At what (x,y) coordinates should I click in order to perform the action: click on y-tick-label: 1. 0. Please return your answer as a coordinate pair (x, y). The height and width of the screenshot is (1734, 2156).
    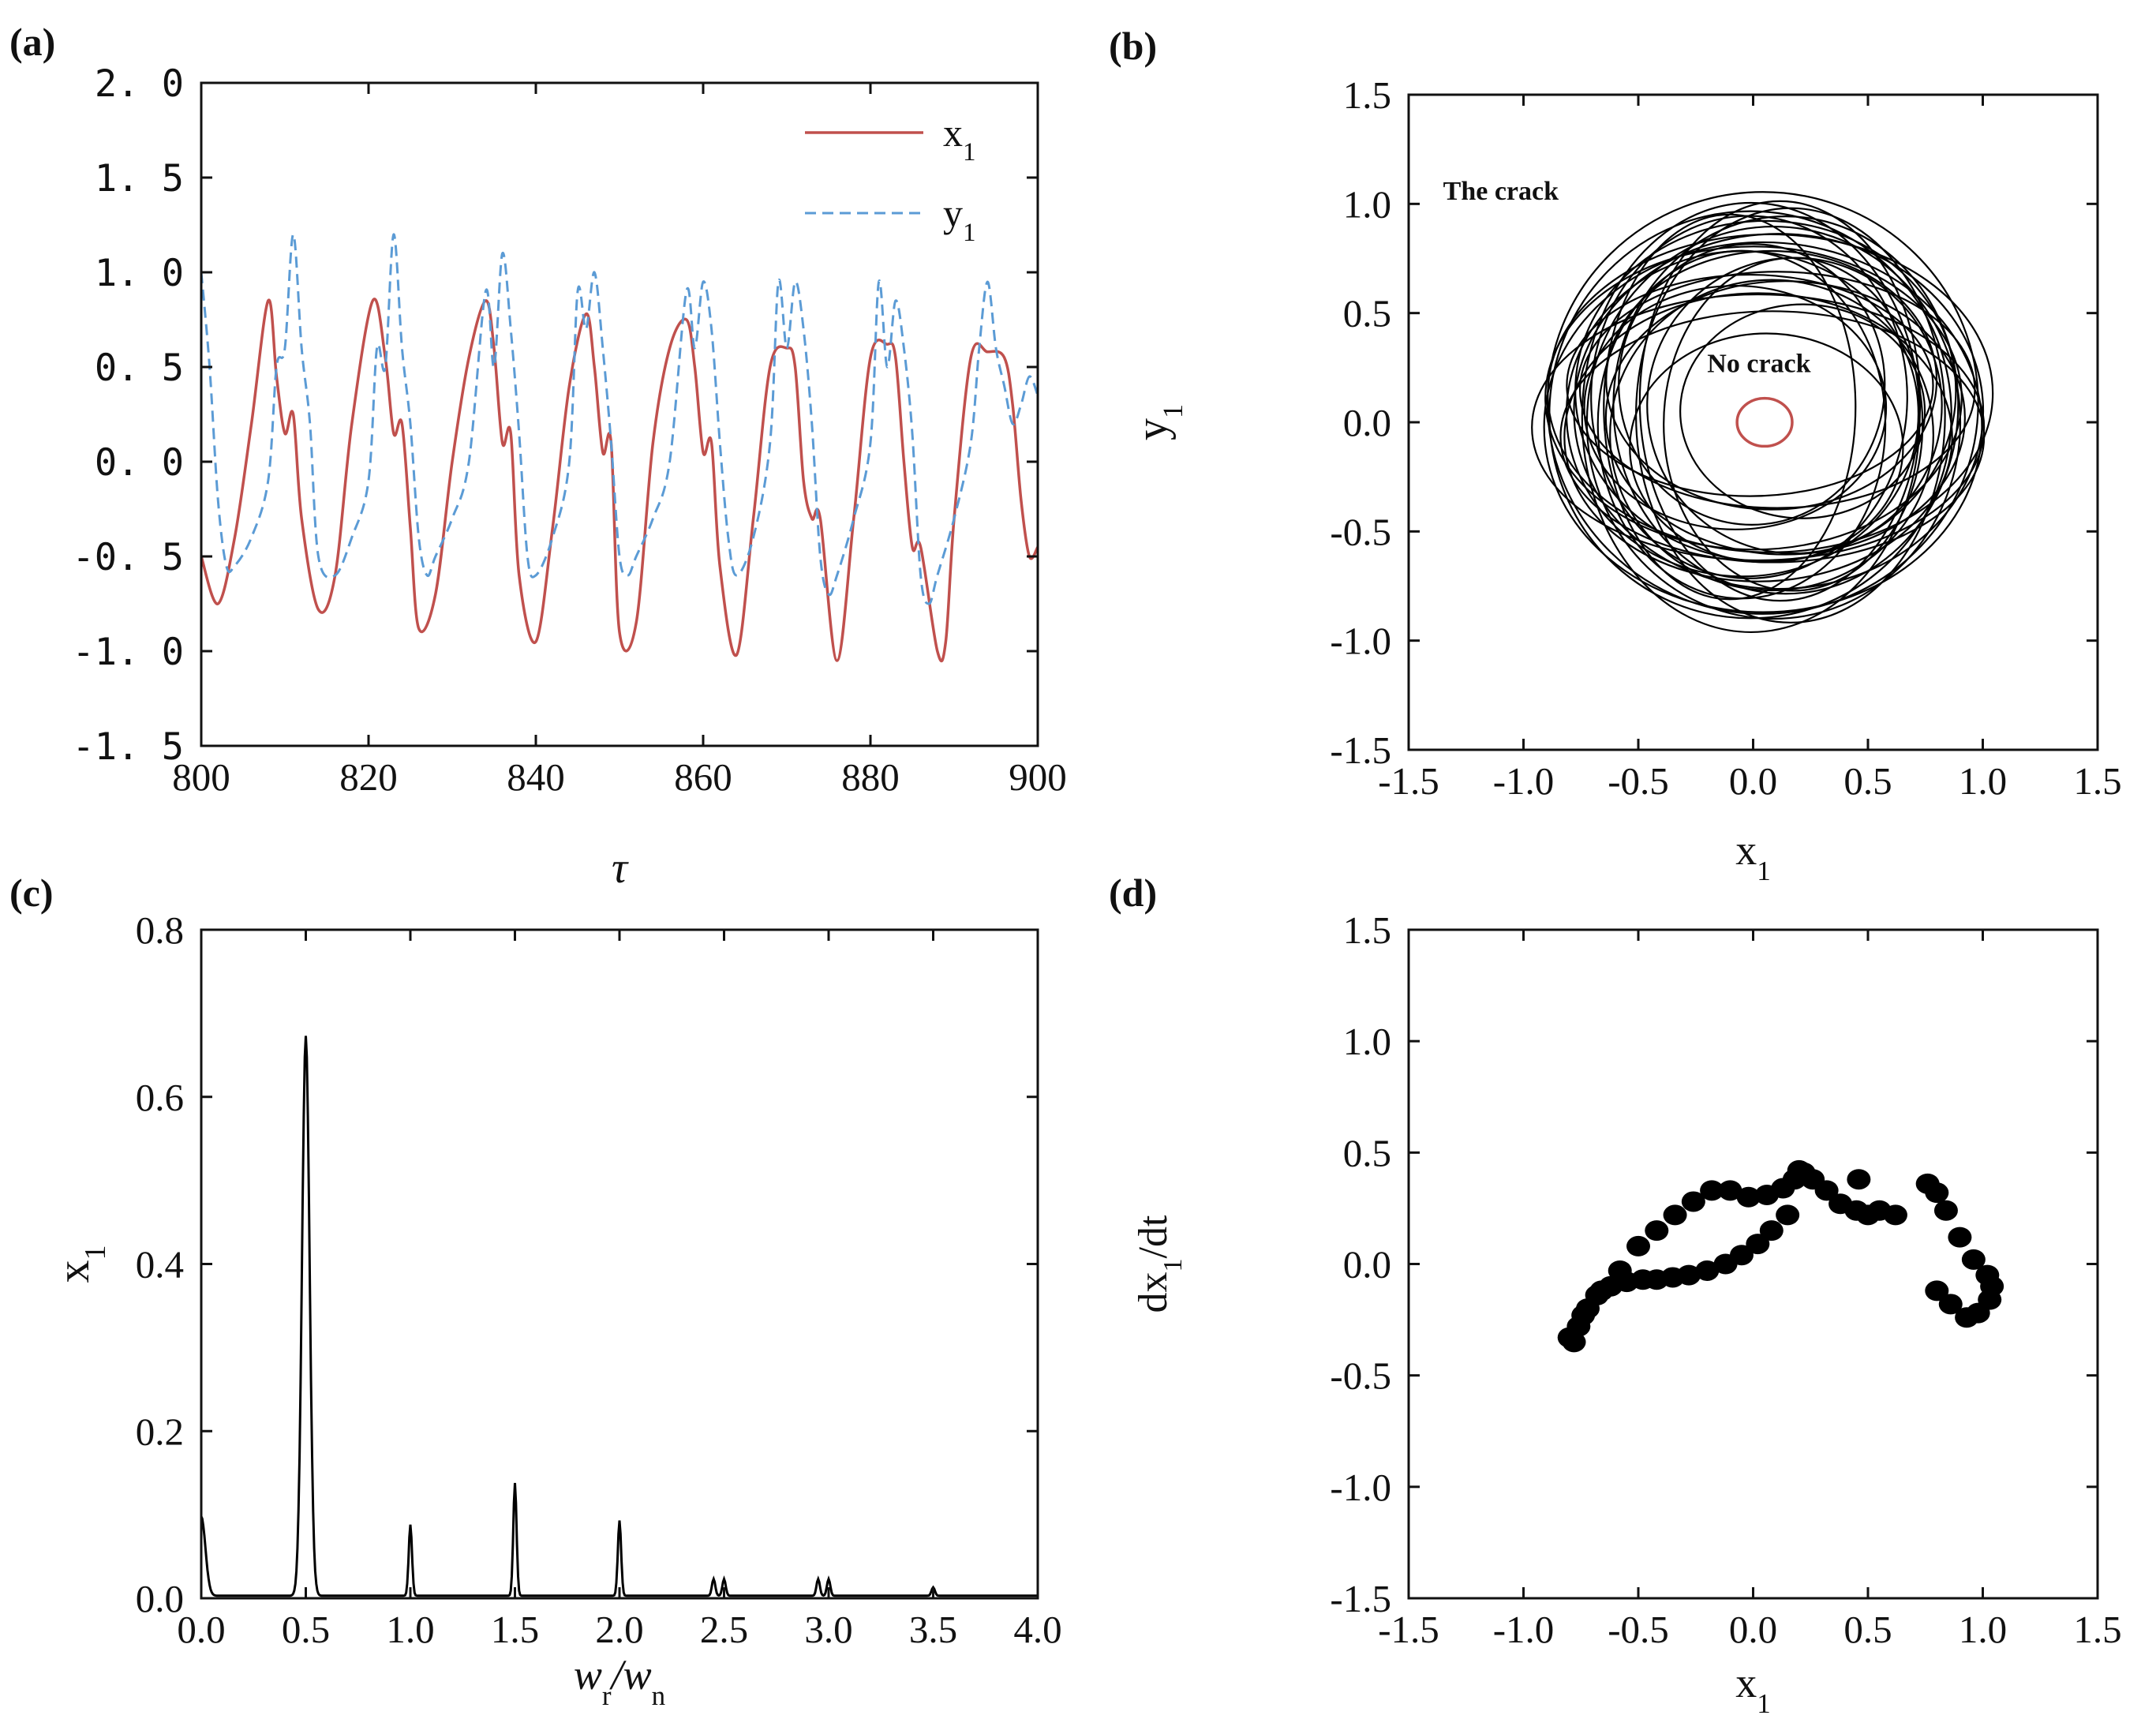
    Looking at the image, I should click on (139, 273).